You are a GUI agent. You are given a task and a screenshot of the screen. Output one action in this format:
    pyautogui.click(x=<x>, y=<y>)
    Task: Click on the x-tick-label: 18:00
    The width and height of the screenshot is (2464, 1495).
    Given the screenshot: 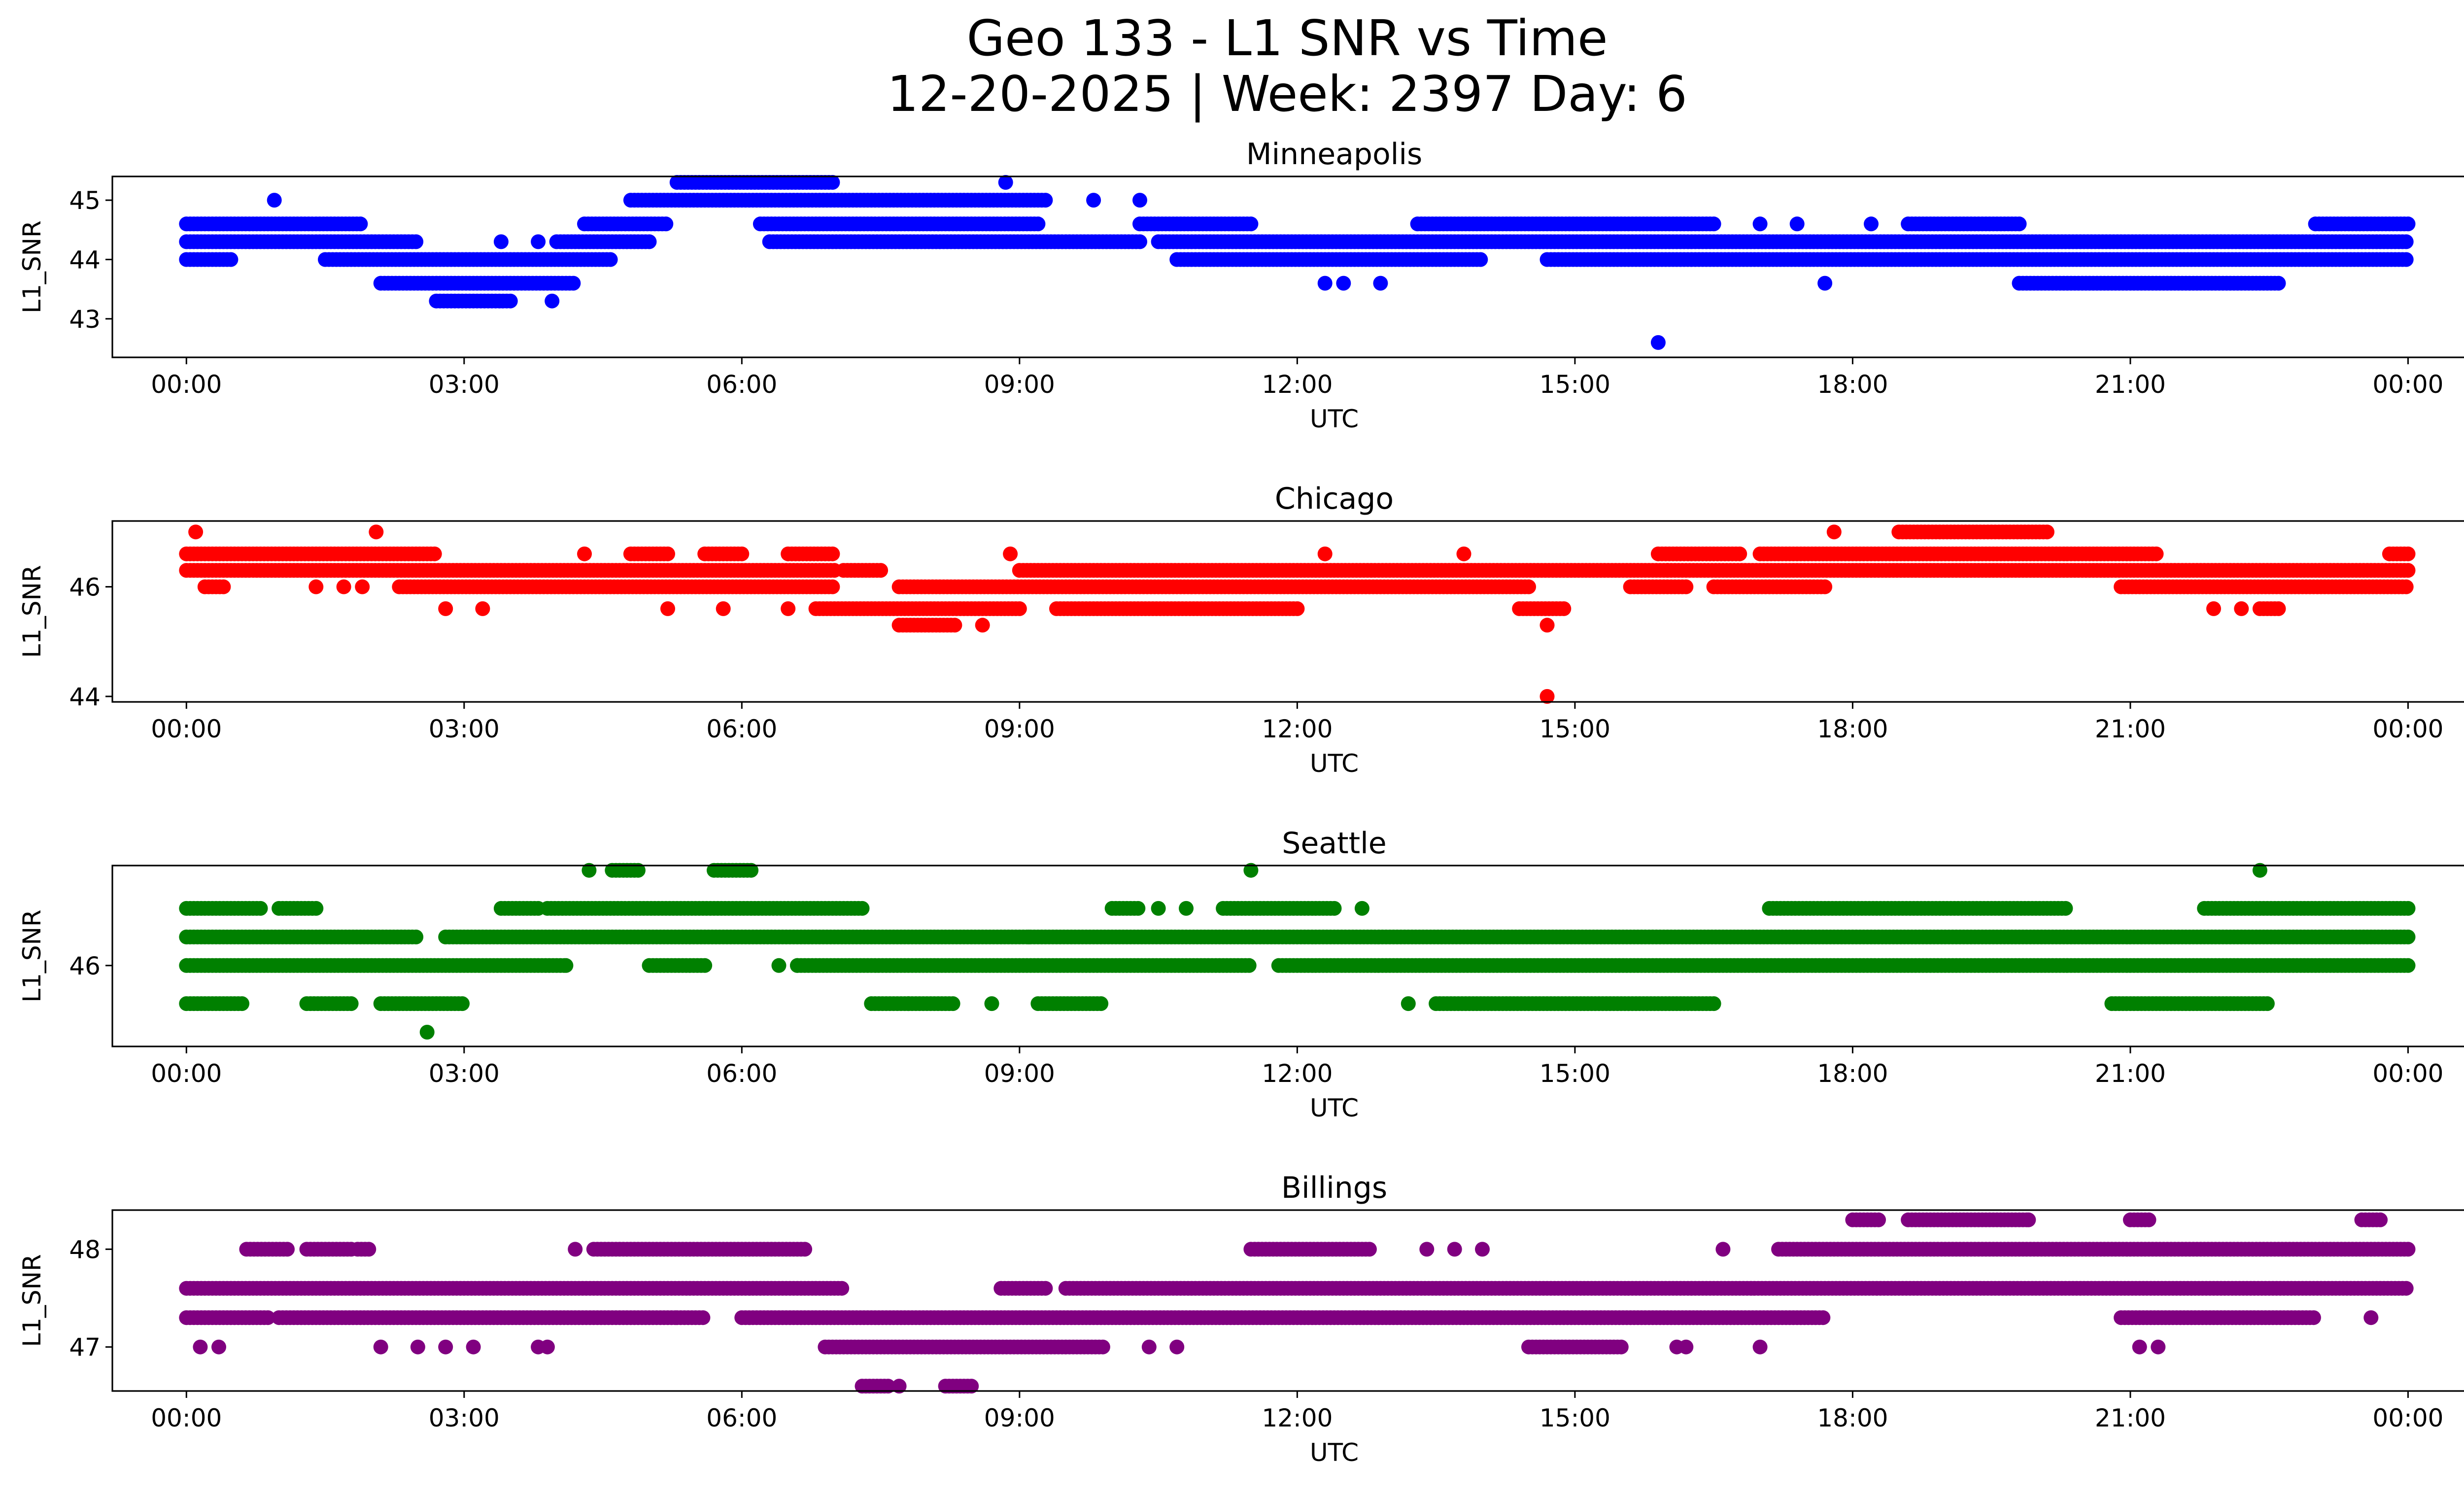 What is the action you would take?
    pyautogui.click(x=1852, y=729)
    